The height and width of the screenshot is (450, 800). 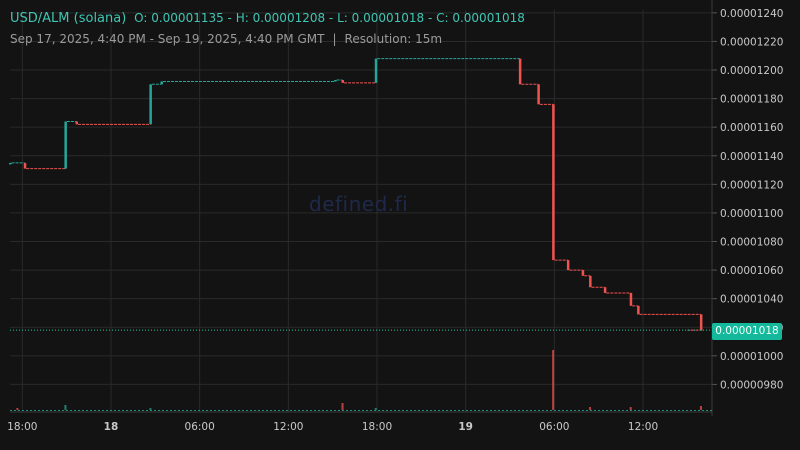 What do you see at coordinates (751, 71) in the screenshot?
I see `y-tick-label: 0.00001200` at bounding box center [751, 71].